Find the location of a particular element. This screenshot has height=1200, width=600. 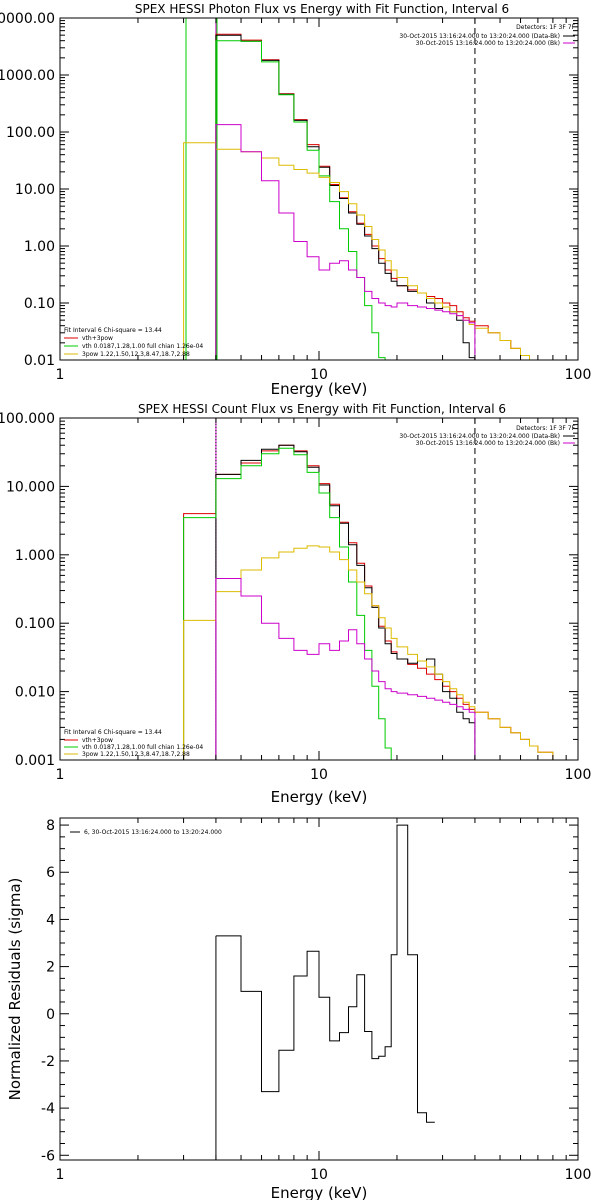

panel2-ytick-label: 100.000 is located at coordinates (27, 419).